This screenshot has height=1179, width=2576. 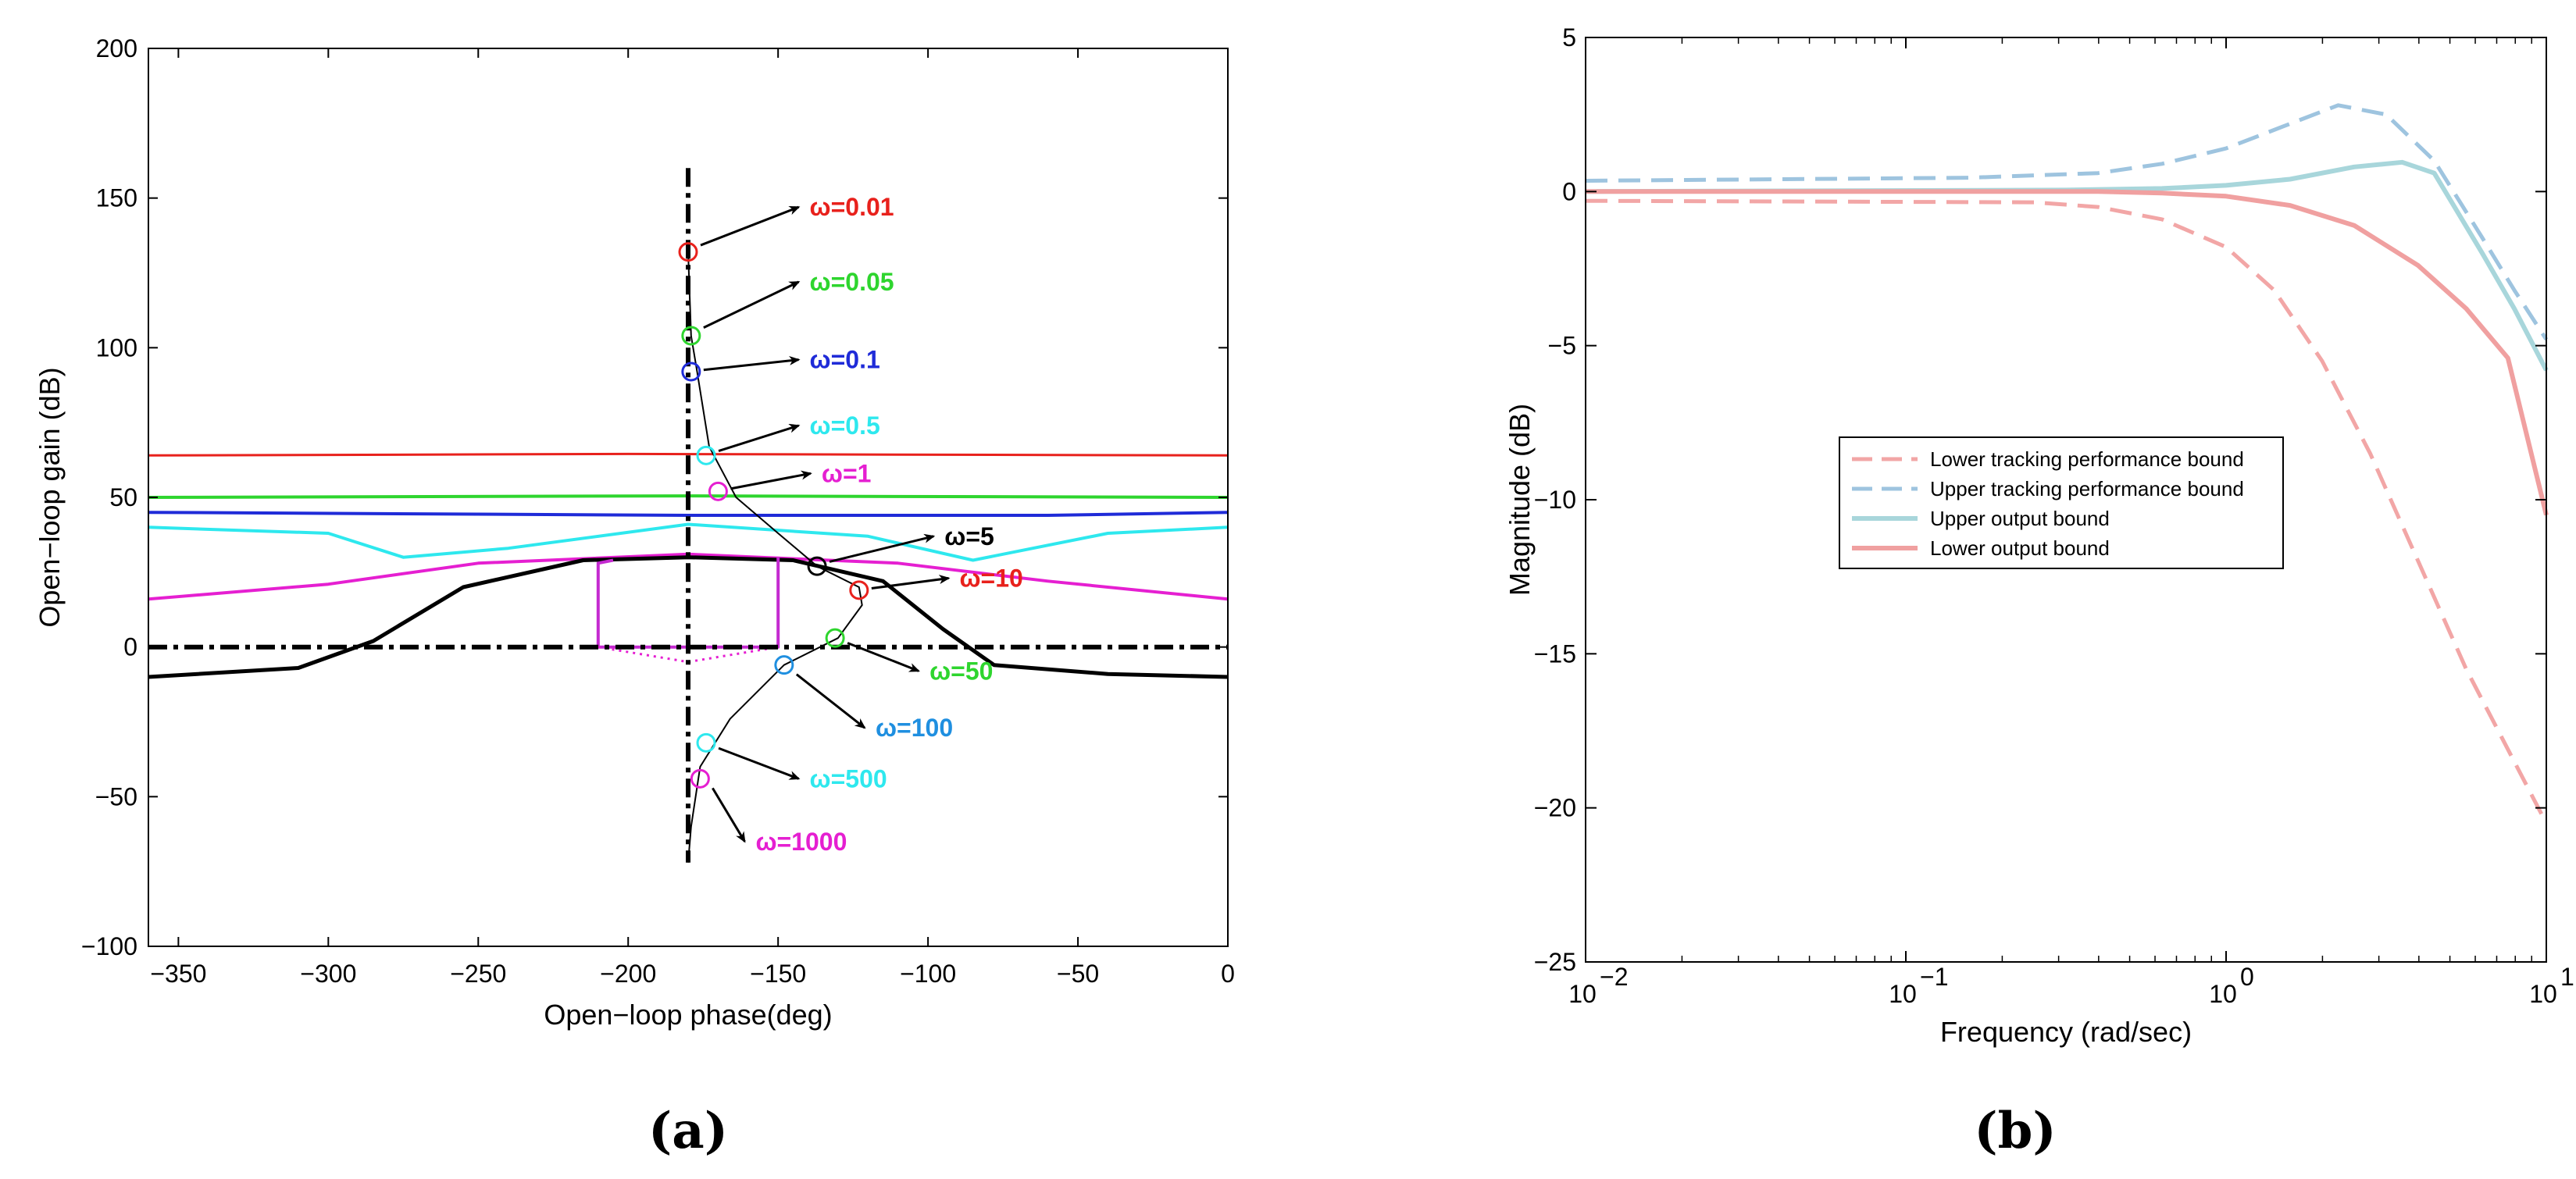 I want to click on series-bound-w-10-lower, so click(x=688, y=655).